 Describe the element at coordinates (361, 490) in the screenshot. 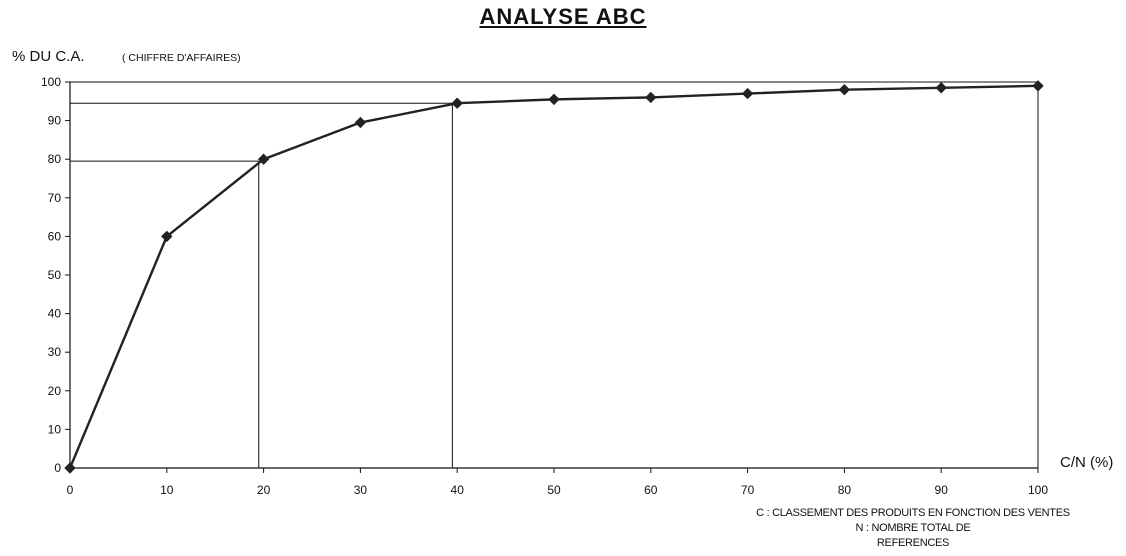

I see `x-tick-label: 30` at that location.